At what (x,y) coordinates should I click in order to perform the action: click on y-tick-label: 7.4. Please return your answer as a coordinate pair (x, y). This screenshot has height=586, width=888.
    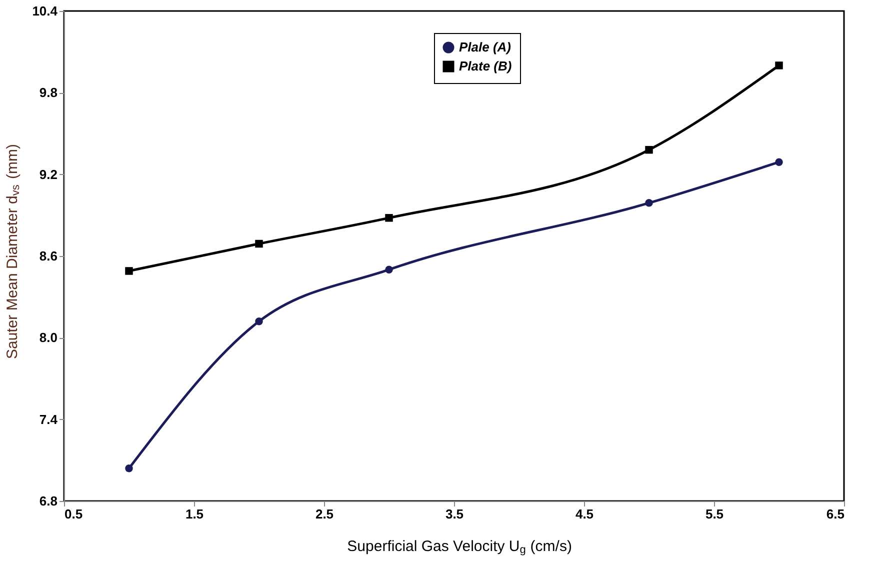
    Looking at the image, I should click on (48, 419).